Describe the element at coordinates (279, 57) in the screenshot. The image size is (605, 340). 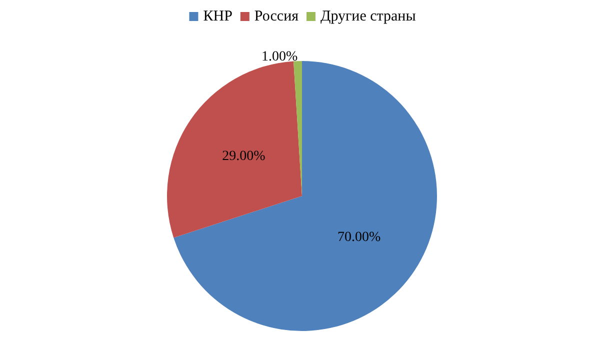
I see `data-label: 1.00%` at that location.